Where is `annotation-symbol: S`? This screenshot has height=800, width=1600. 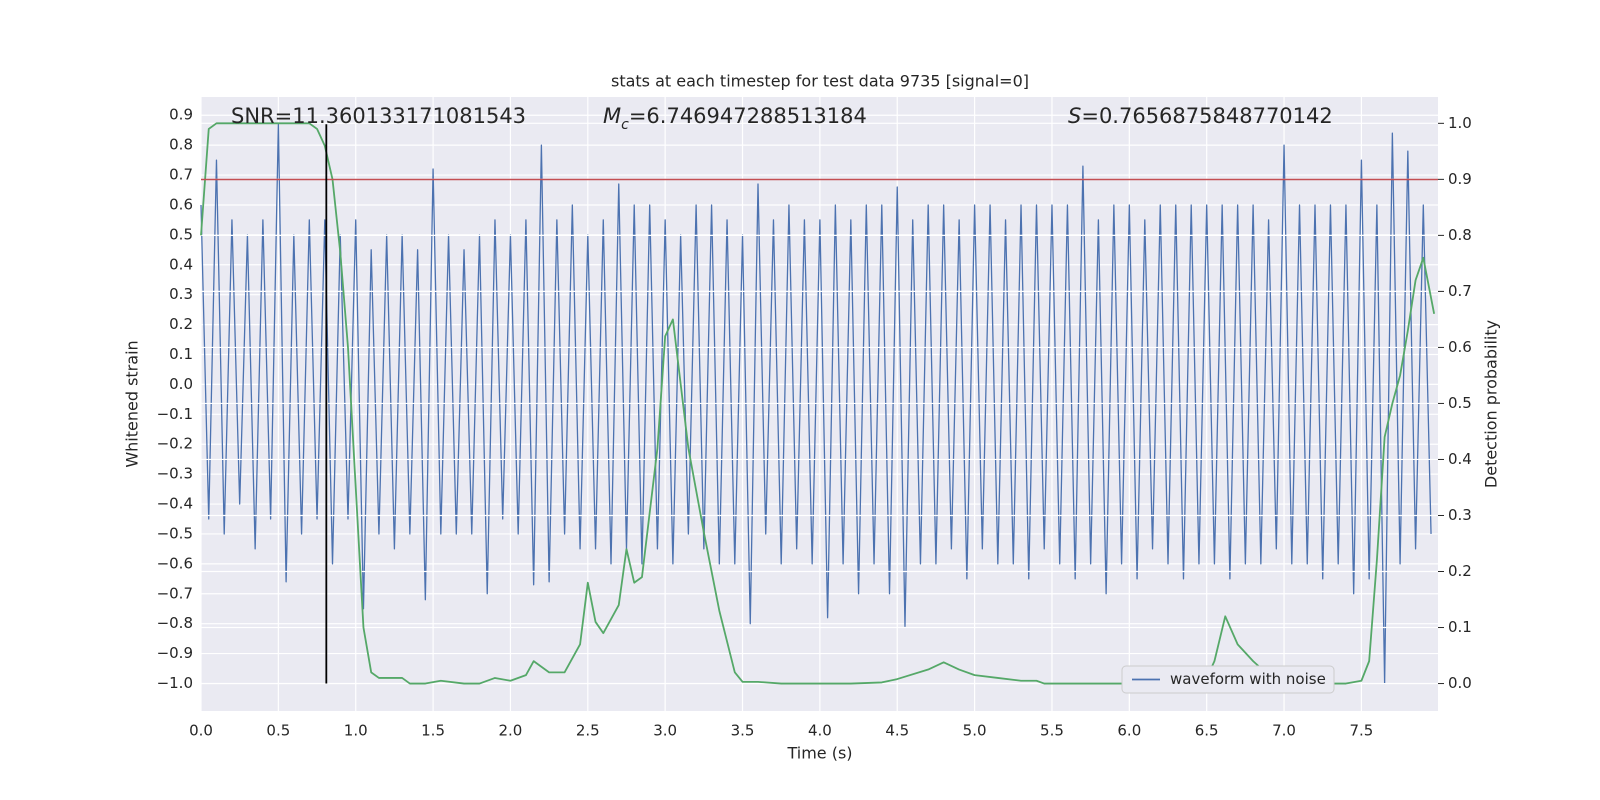
annotation-symbol: S is located at coordinates (1074, 116).